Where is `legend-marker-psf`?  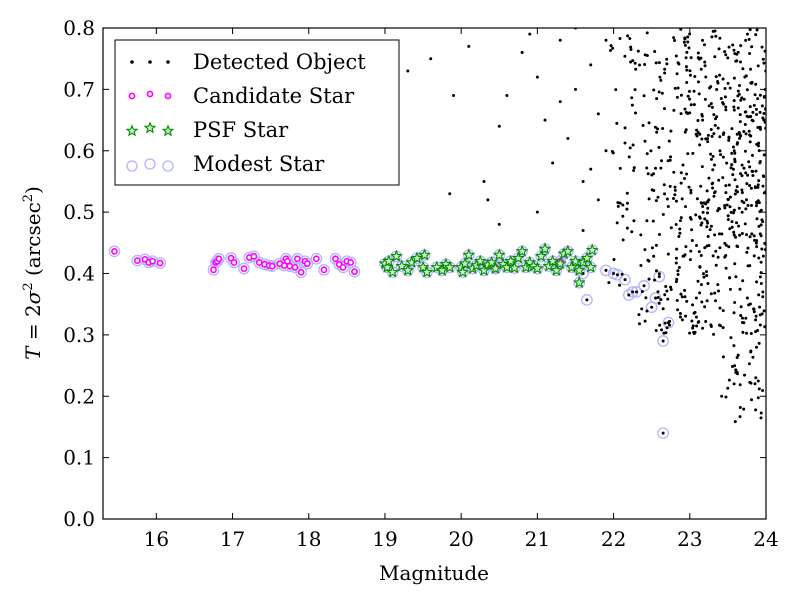 legend-marker-psf is located at coordinates (132, 130).